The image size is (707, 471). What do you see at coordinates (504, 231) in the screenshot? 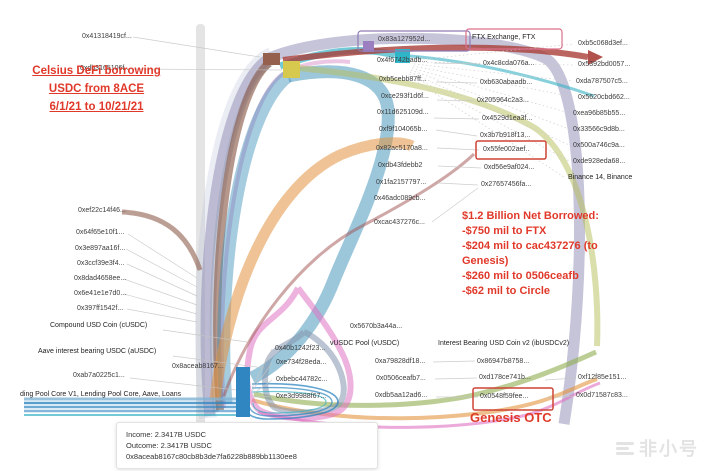
I see `annotation-line: -$750 mil to FTX` at bounding box center [504, 231].